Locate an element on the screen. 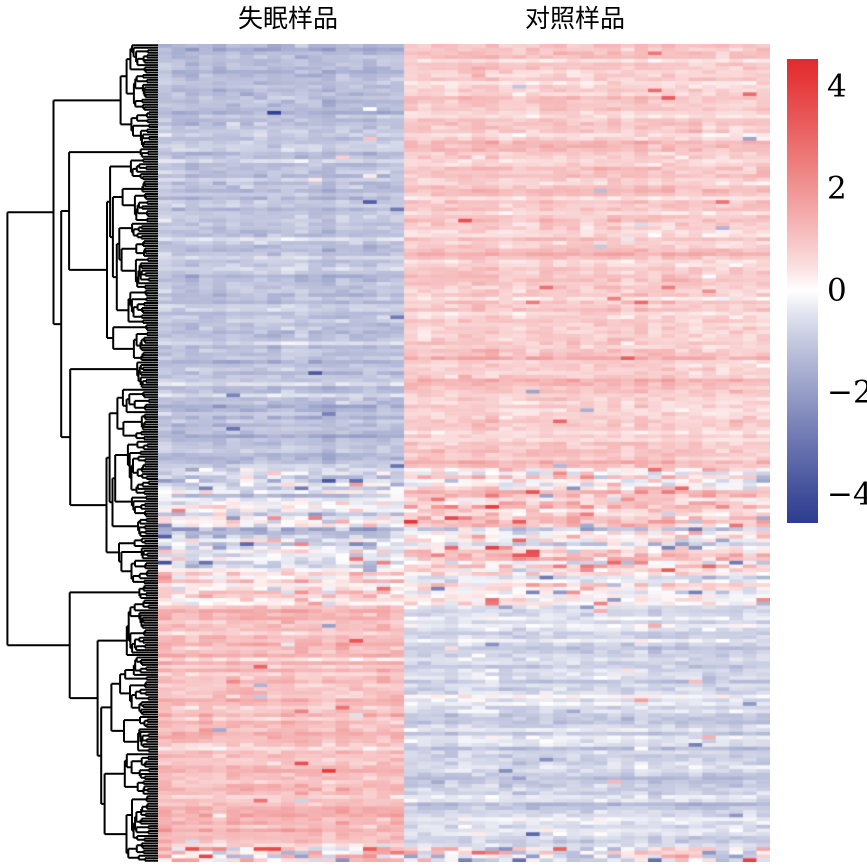 This screenshot has width=867, height=867. group-title-control-samples: 对照样品 is located at coordinates (575, 18).